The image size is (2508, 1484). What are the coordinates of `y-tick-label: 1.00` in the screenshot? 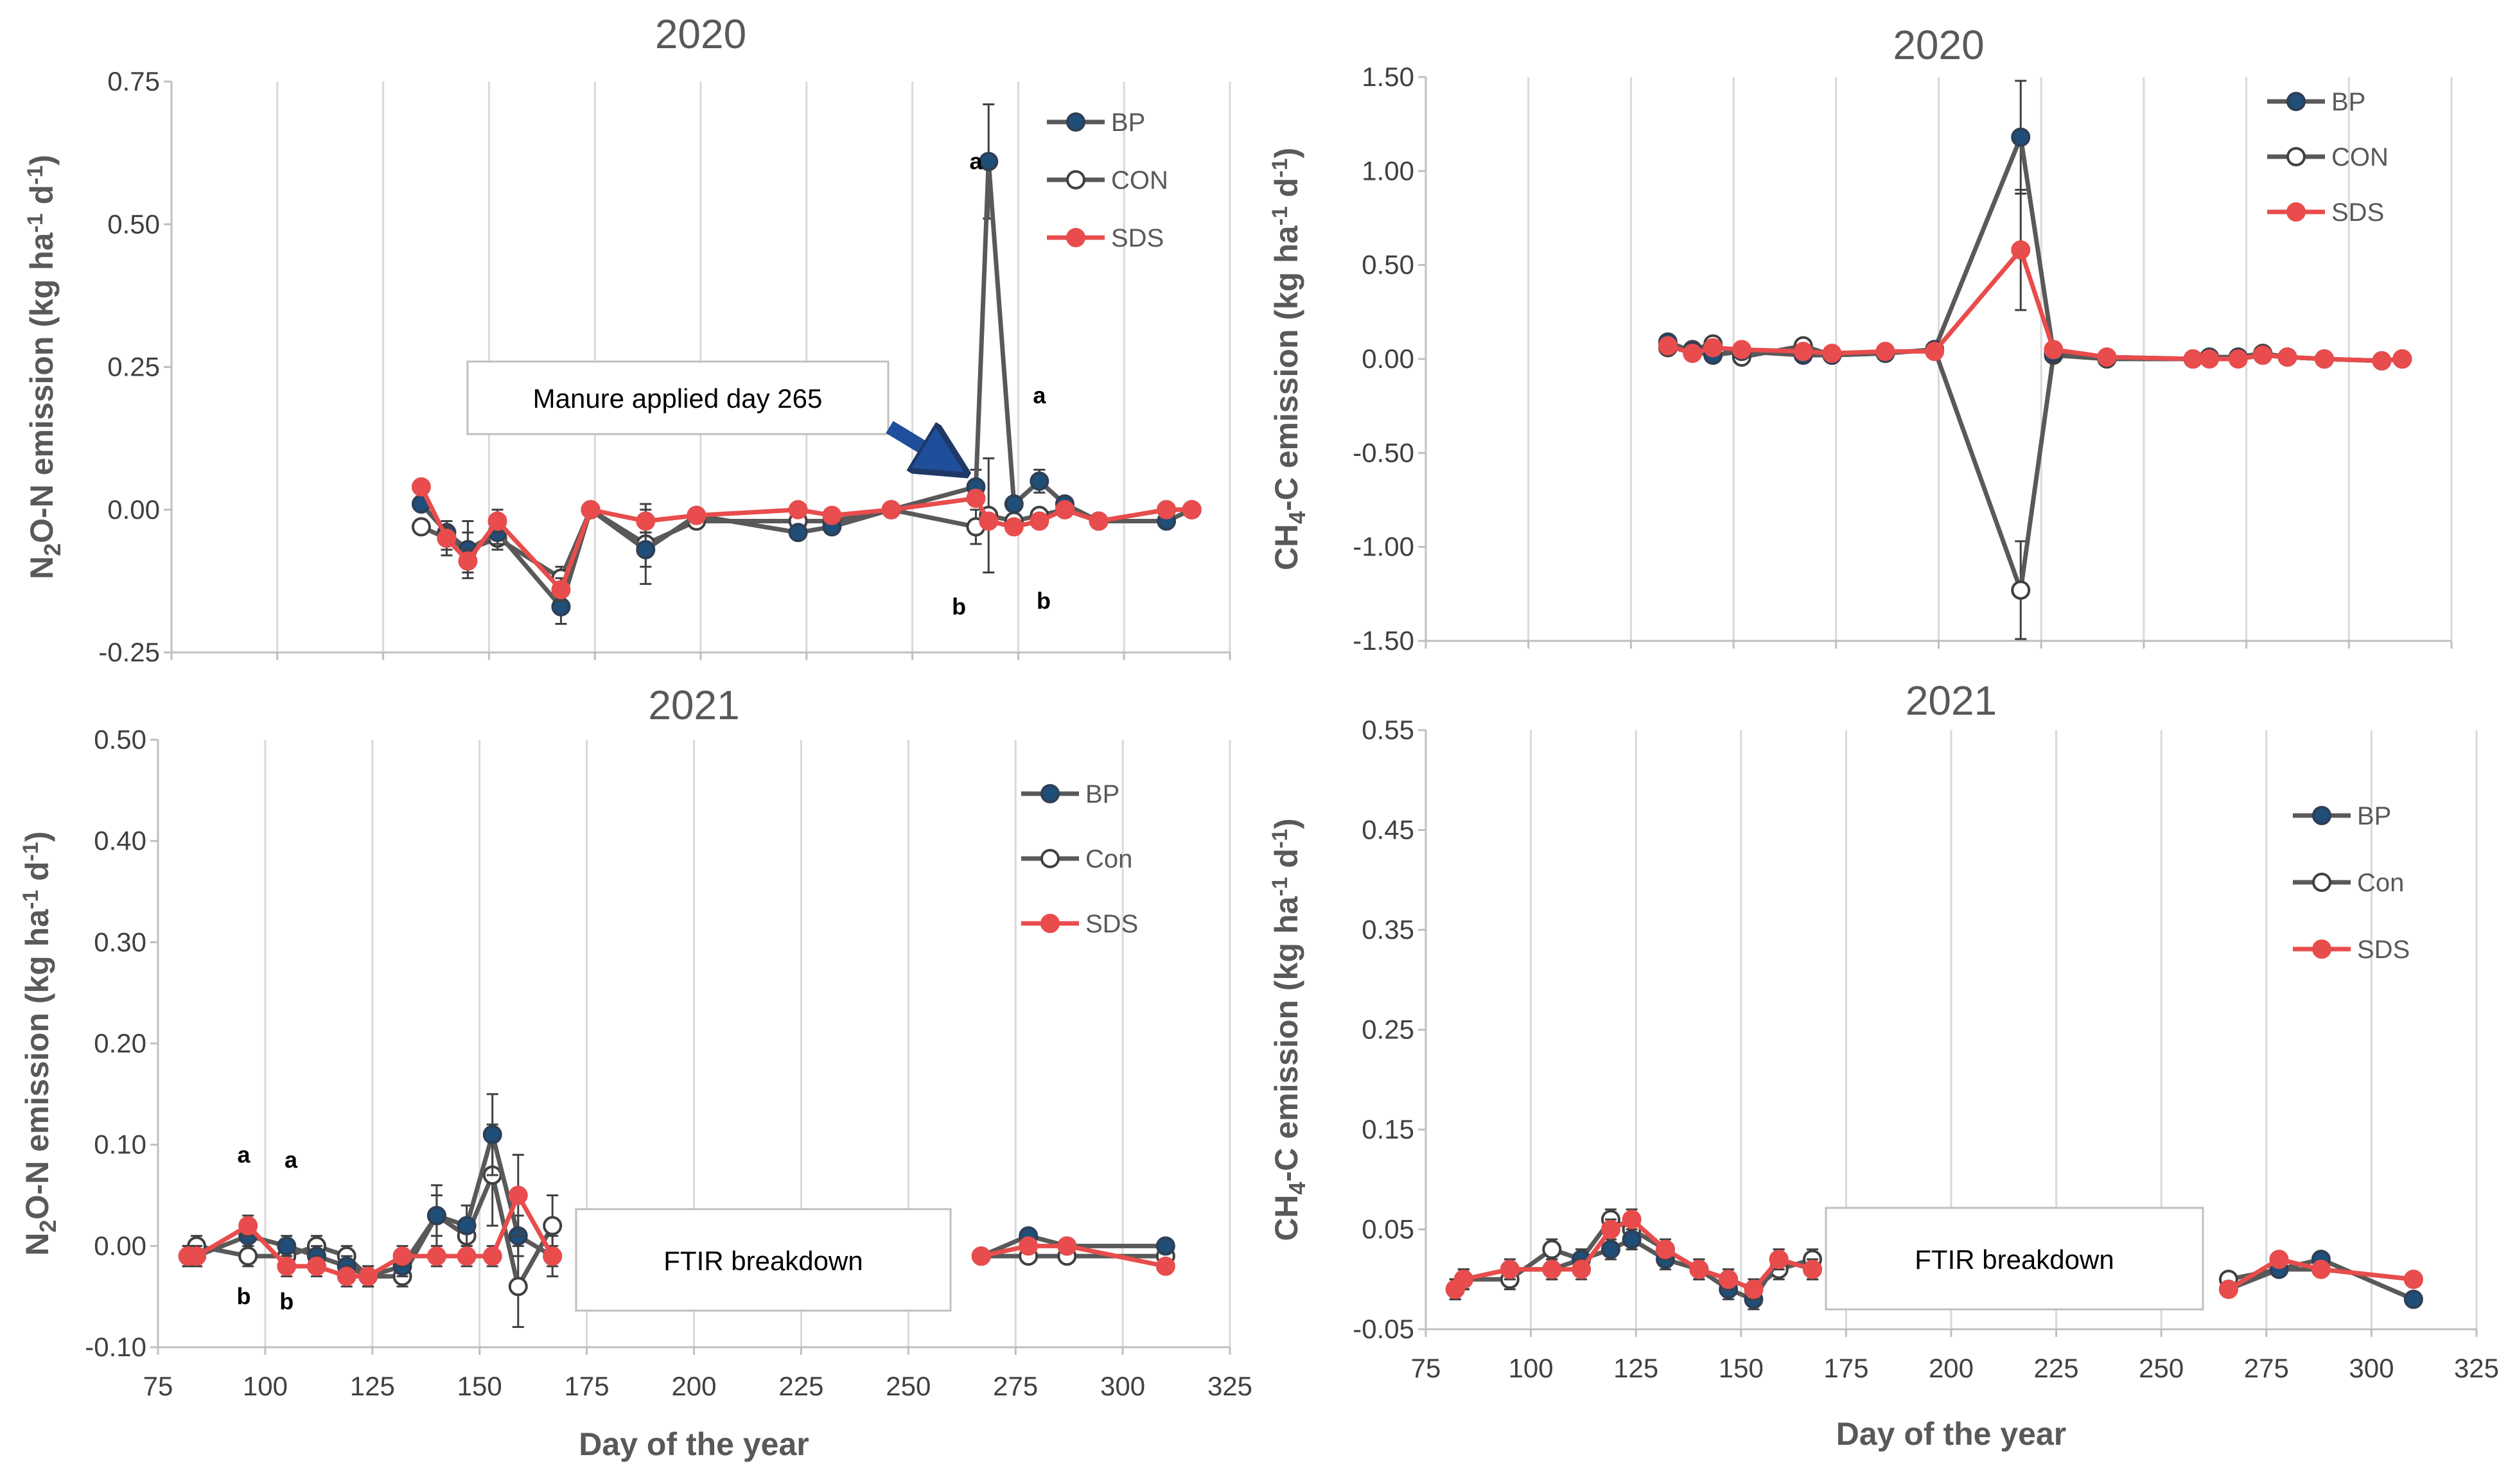 It's located at (1388, 170).